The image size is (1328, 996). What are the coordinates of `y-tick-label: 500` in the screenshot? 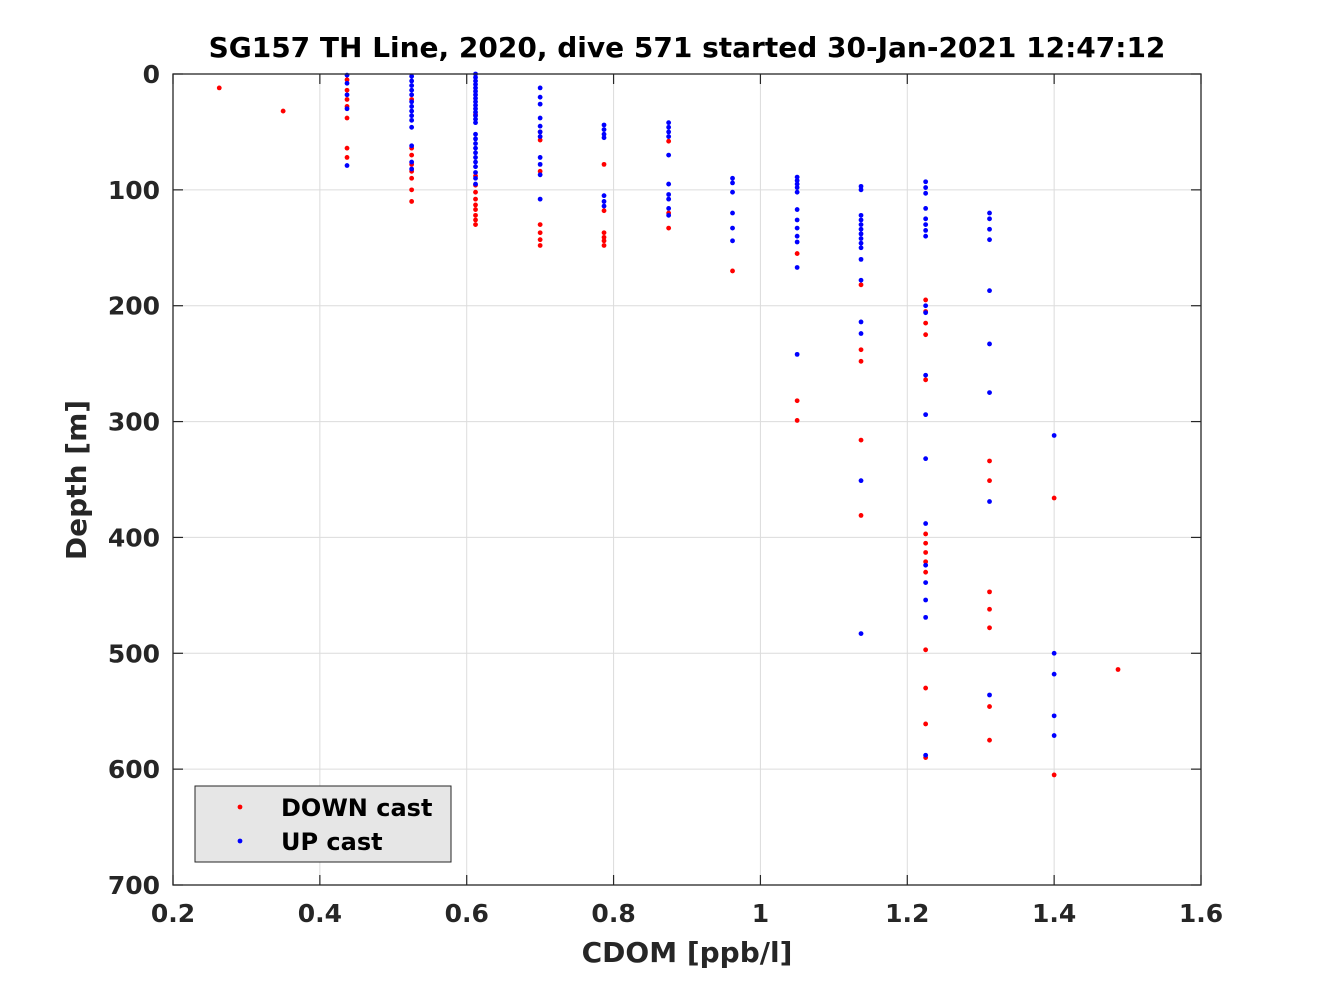 It's located at (134, 653).